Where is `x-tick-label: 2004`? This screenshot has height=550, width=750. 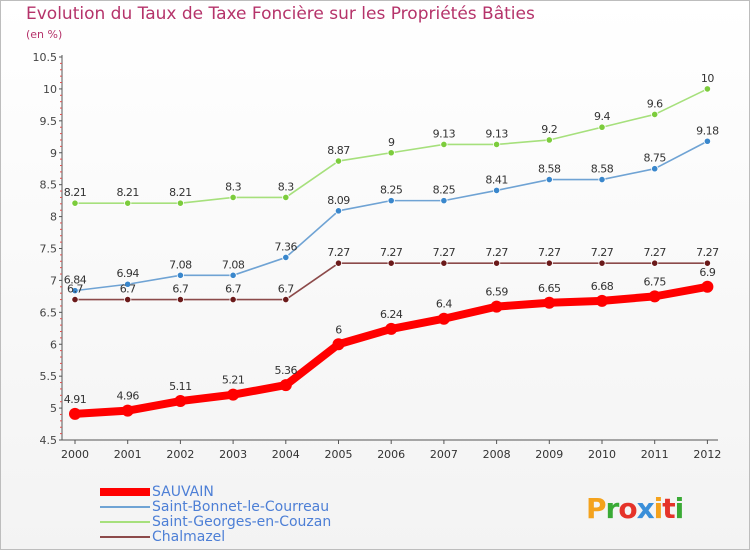 x-tick-label: 2004 is located at coordinates (286, 454).